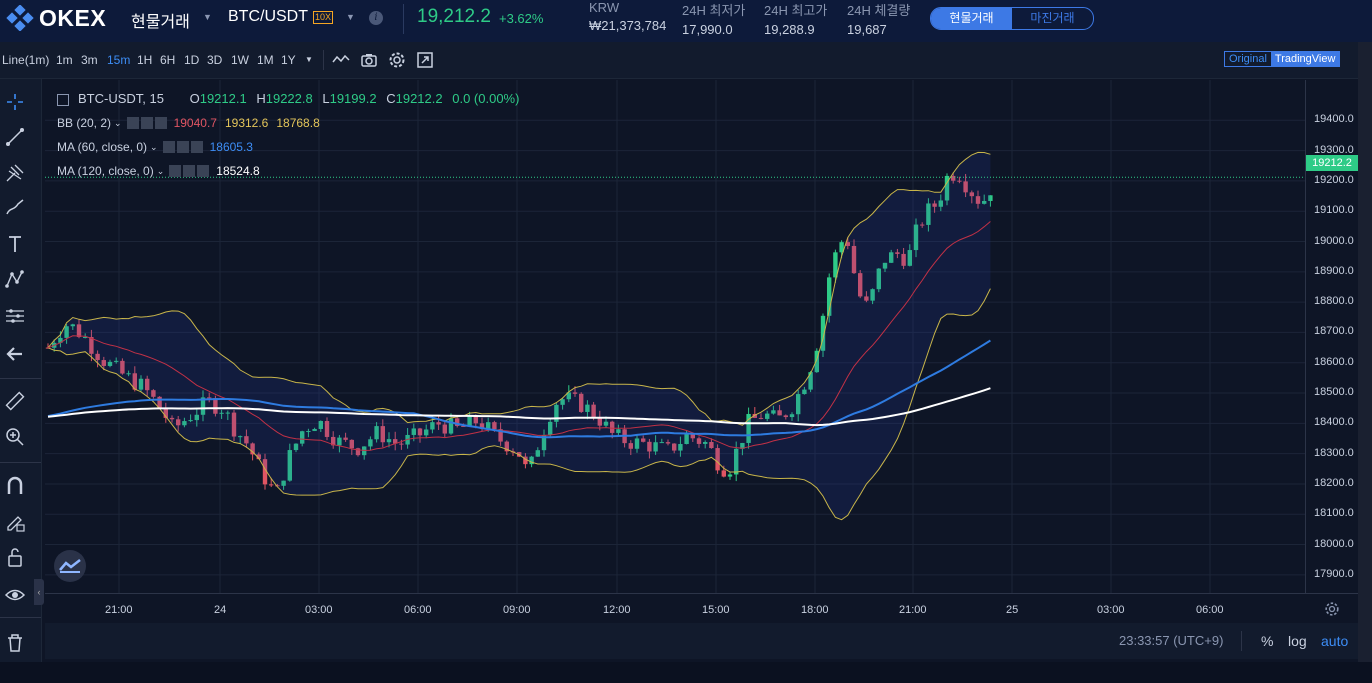 This screenshot has height=683, width=1372. I want to click on eye-icon, so click(15, 595).